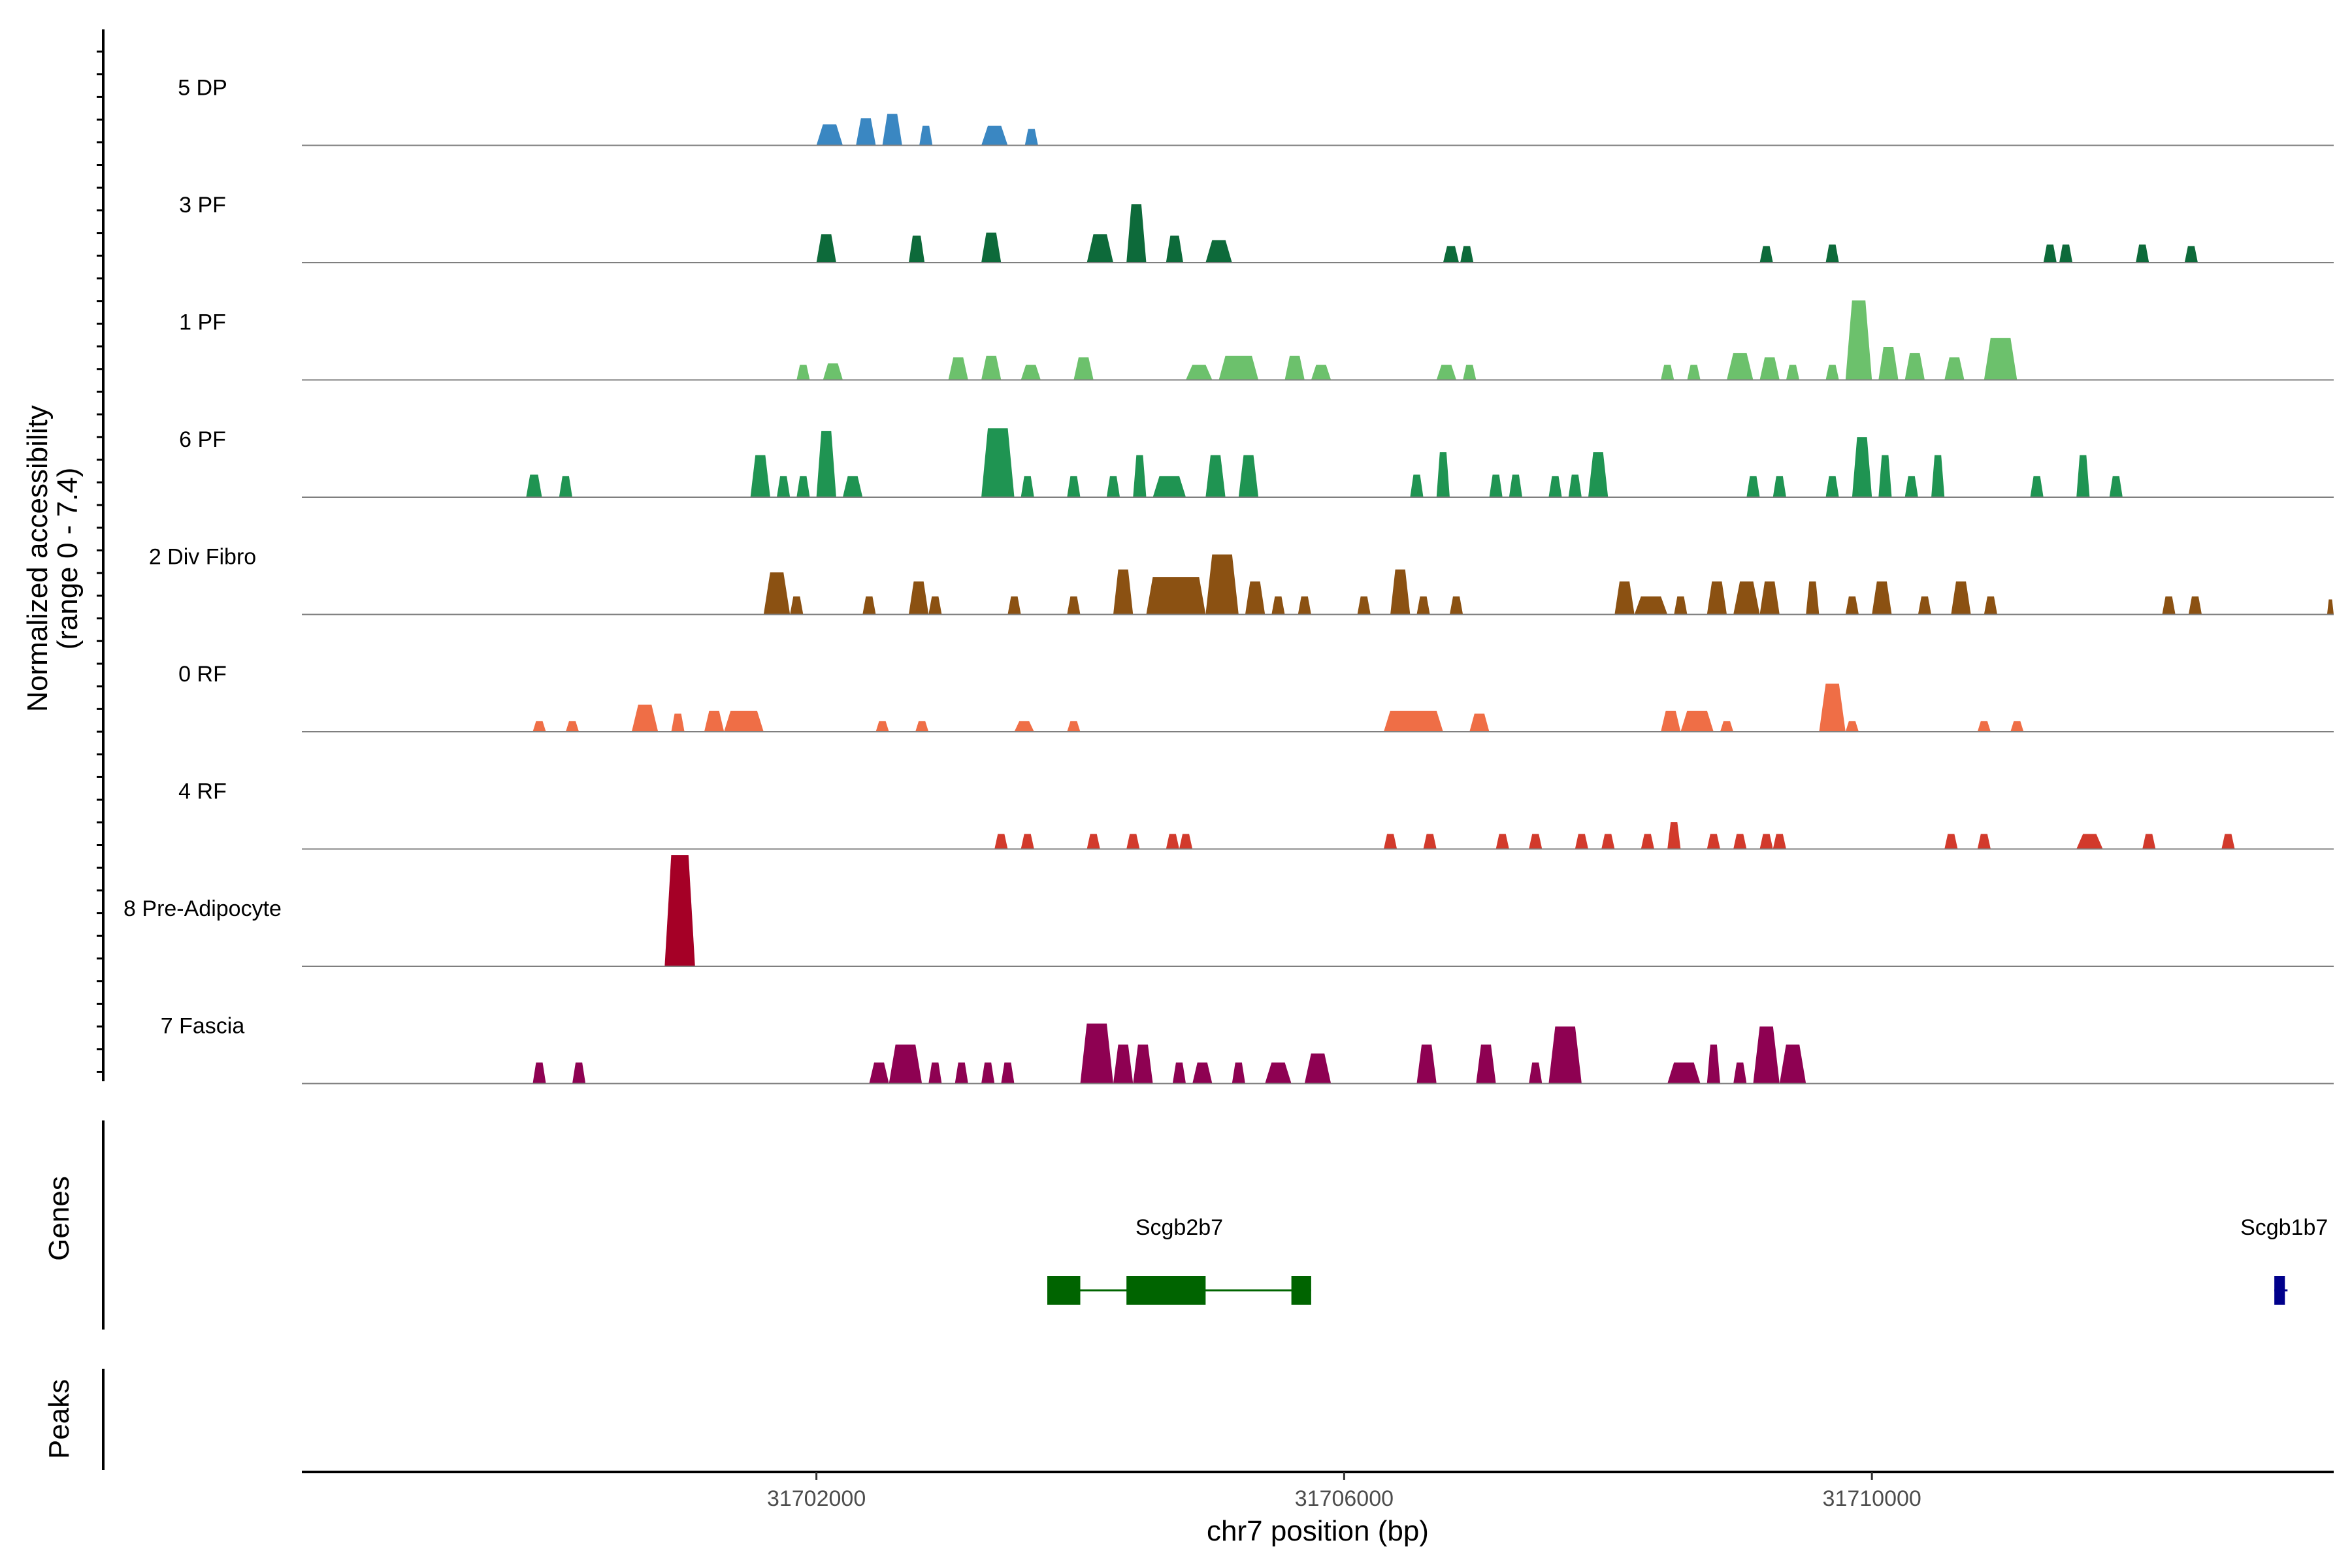 Image resolution: width=2352 pixels, height=1568 pixels. Describe the element at coordinates (1344, 1491) in the screenshot. I see `x-axis-ticks: 31702000 31706000 31710000` at that location.